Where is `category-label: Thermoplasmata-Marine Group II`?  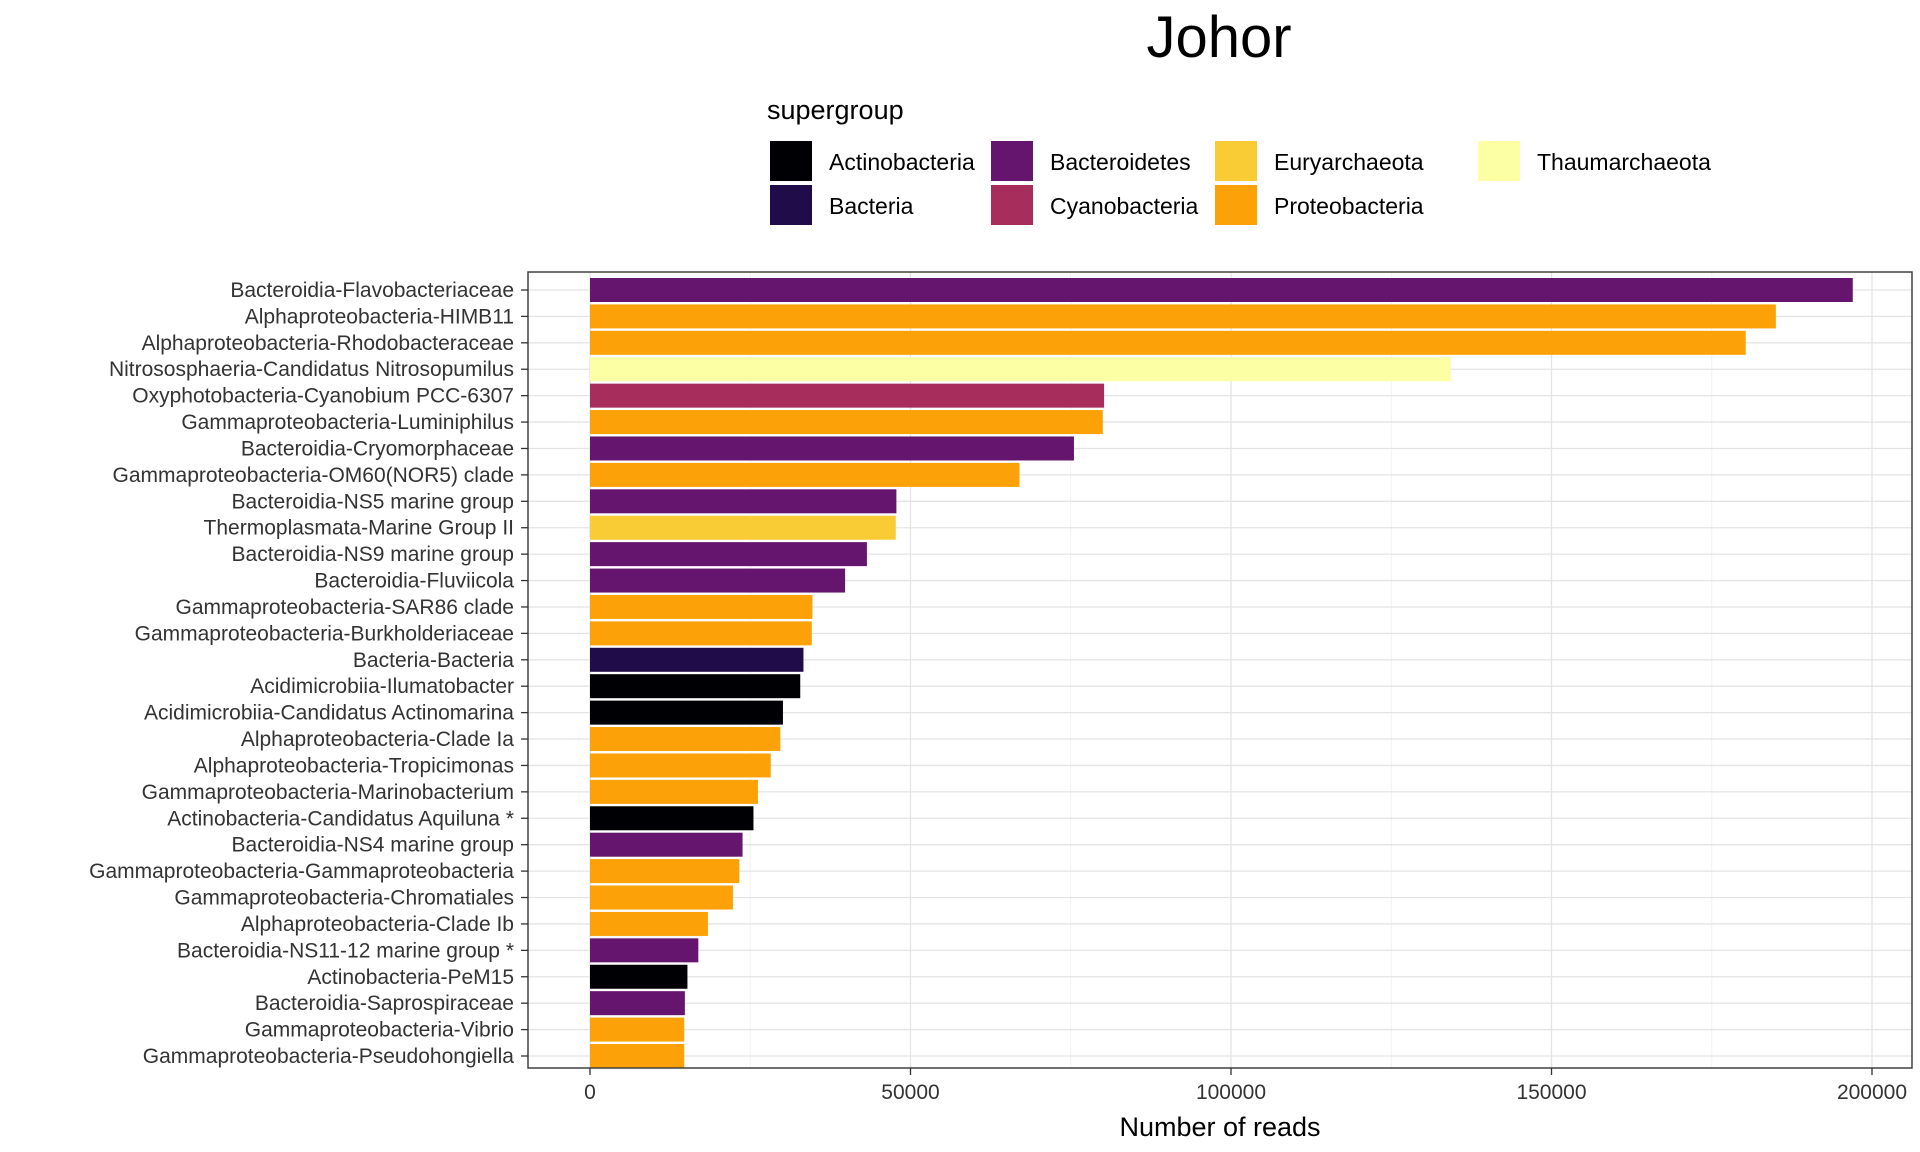 category-label: Thermoplasmata-Marine Group II is located at coordinates (359, 528).